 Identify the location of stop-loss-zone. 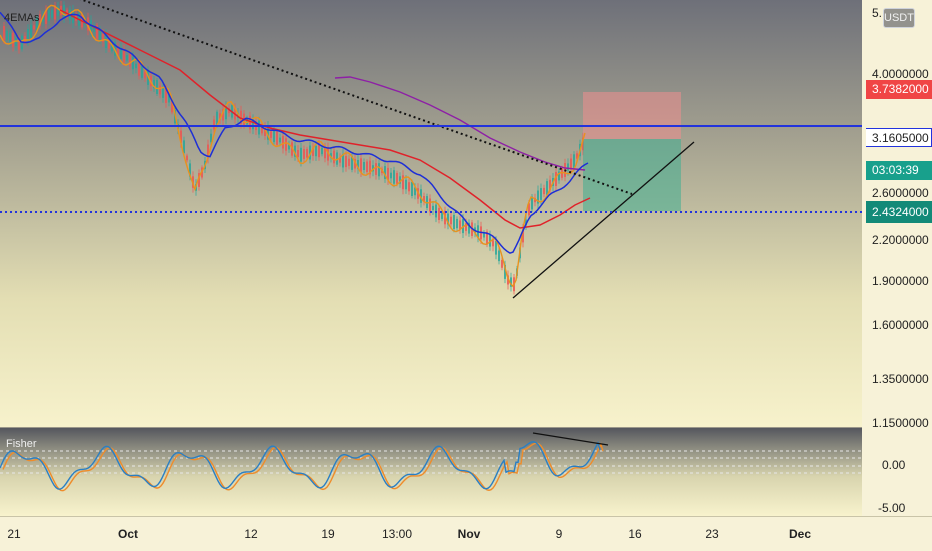
(632, 115).